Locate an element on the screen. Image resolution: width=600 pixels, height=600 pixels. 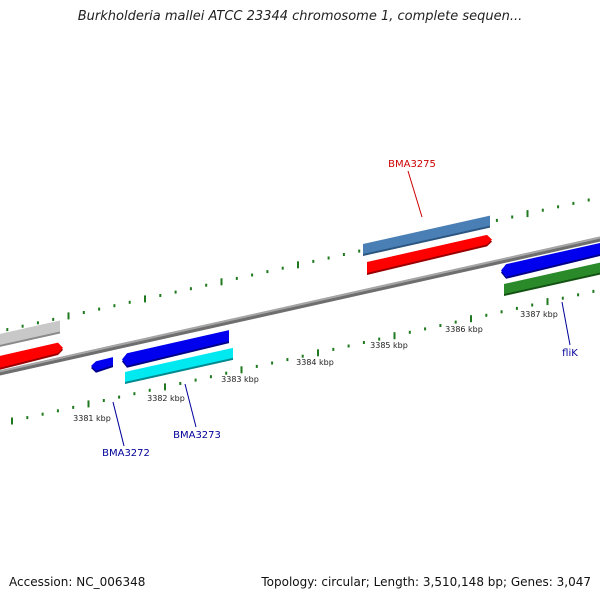
gene-label-bma3275: BMA3275 is located at coordinates (412, 164).